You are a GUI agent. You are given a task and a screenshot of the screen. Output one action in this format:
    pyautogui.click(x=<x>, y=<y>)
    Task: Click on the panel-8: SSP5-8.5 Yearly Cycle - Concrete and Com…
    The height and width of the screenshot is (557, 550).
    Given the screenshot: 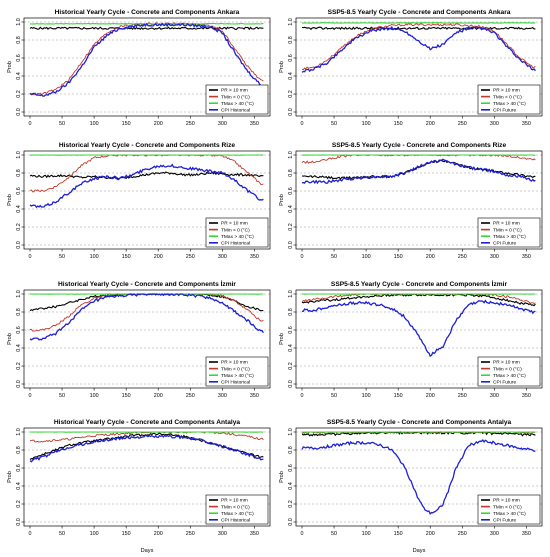 What is the action you would take?
    pyautogui.click(x=411, y=478)
    